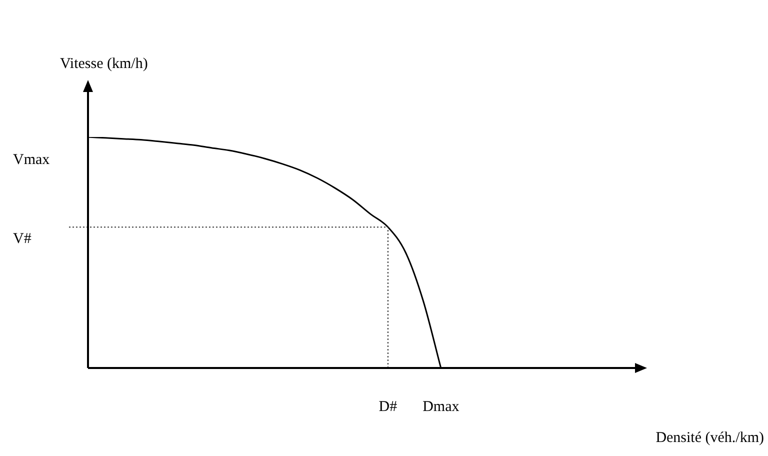 The width and height of the screenshot is (768, 456). Describe the element at coordinates (22, 239) in the screenshot. I see `ref-line-label: V#` at that location.